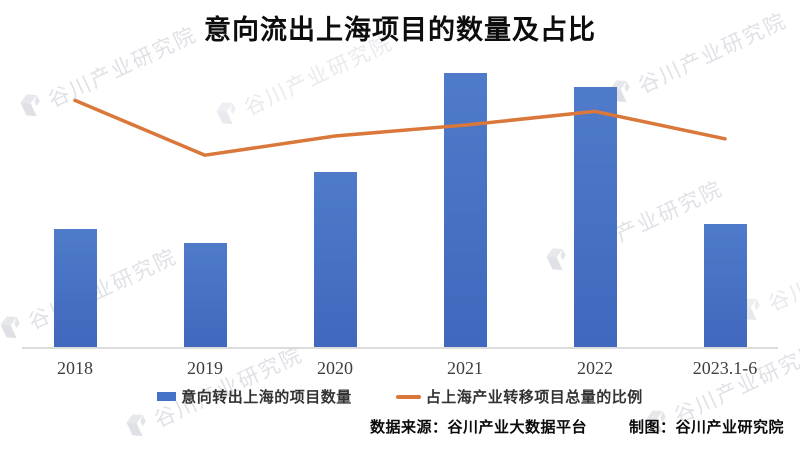 This screenshot has height=450, width=800. What do you see at coordinates (335, 259) in the screenshot?
I see `bar-2020` at bounding box center [335, 259].